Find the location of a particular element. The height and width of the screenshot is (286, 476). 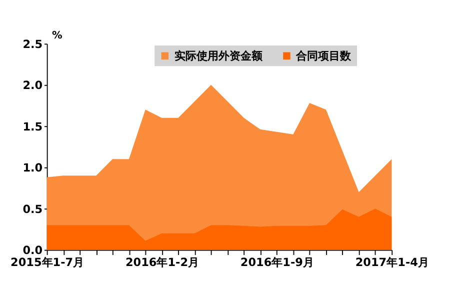

y-tick-label: 1.0 is located at coordinates (32, 168).